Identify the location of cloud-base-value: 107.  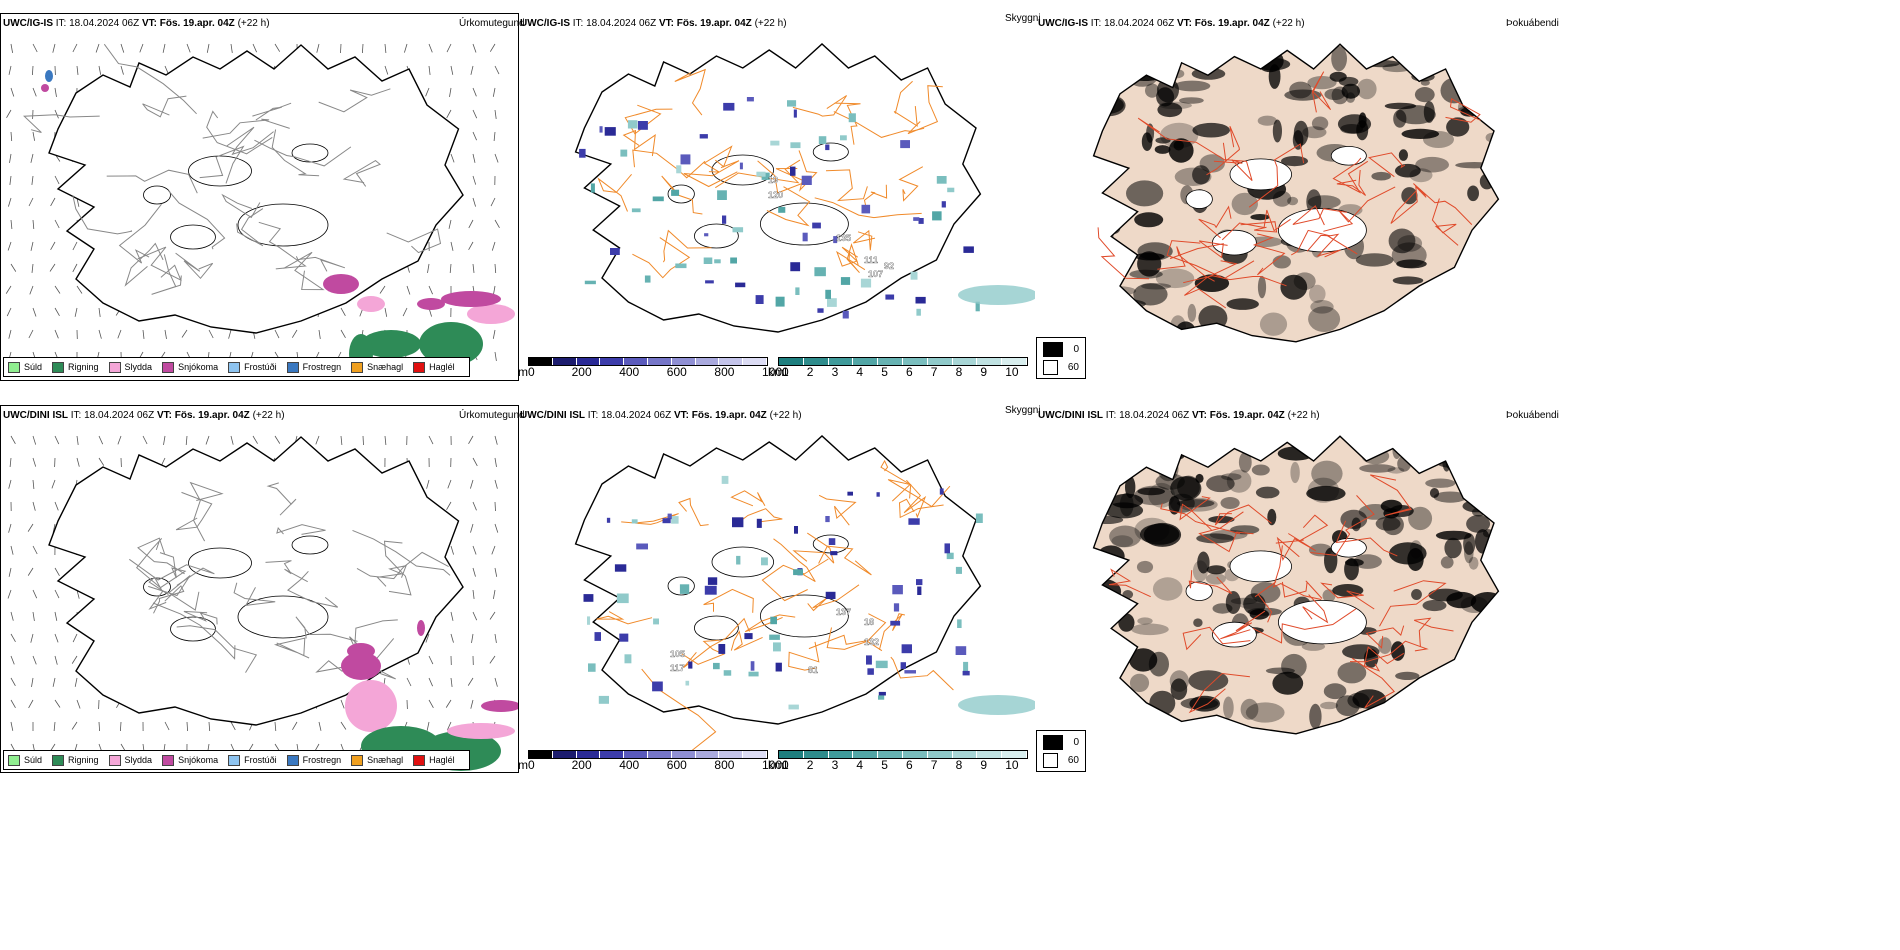
(875, 274).